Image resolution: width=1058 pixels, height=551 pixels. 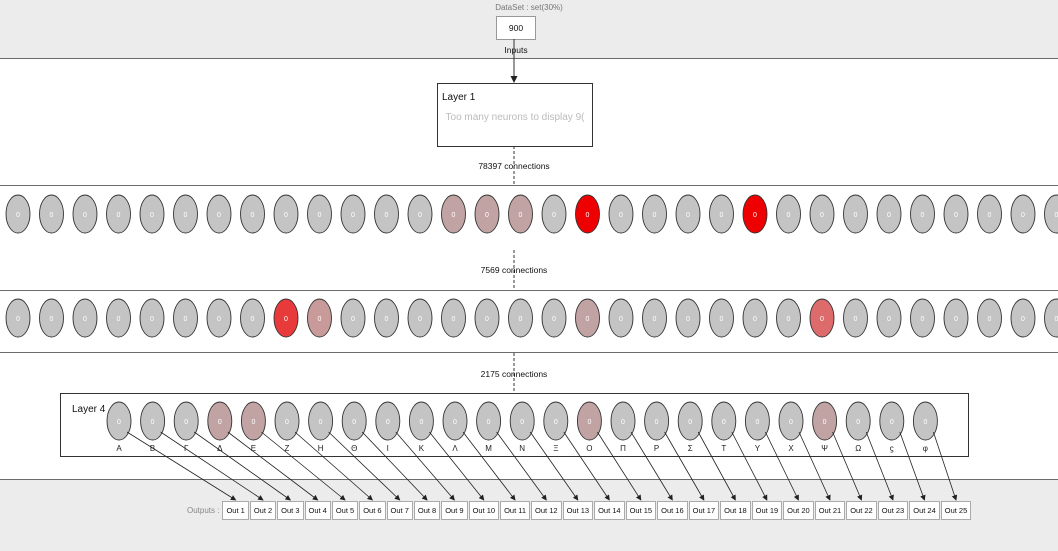 I want to click on output-box: Out 2, so click(x=263, y=510).